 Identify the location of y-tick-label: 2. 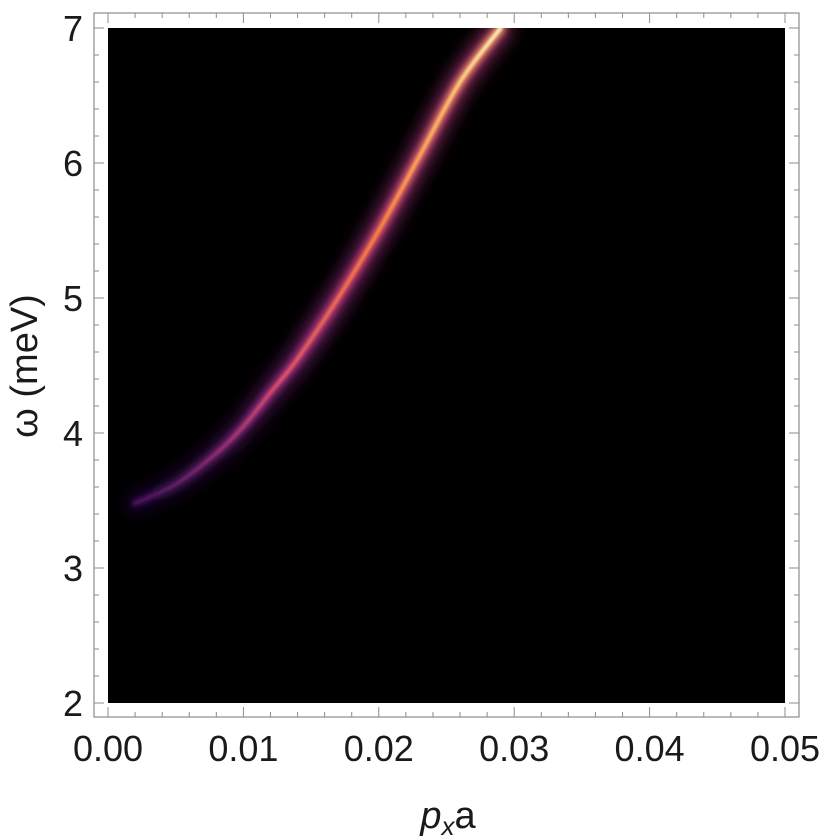
(73, 703).